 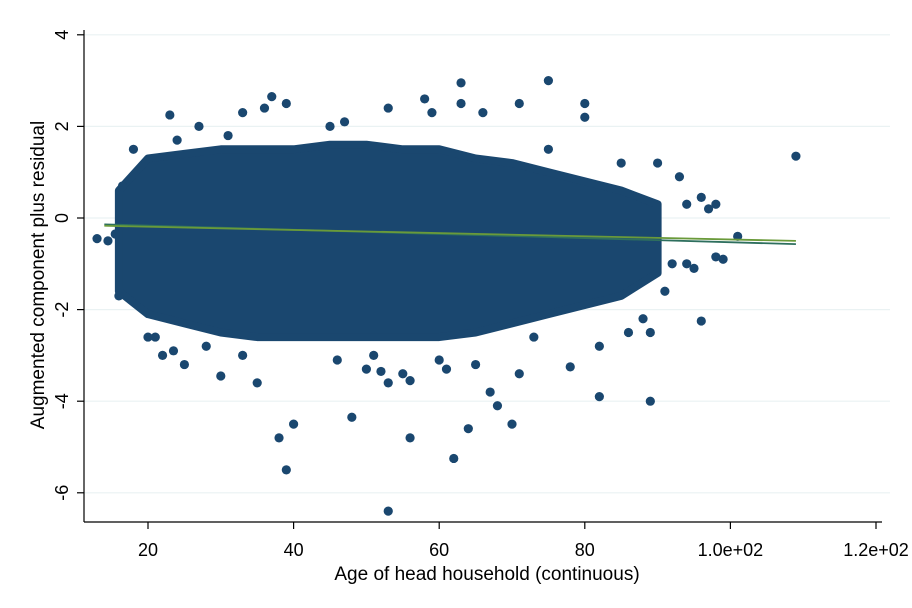 I want to click on x-tick-label: 80, so click(x=585, y=550).